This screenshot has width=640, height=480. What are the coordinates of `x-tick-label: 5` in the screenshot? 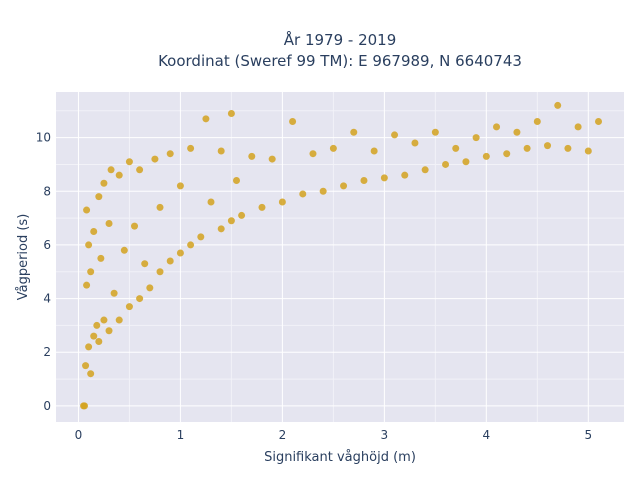 It's located at (588, 435).